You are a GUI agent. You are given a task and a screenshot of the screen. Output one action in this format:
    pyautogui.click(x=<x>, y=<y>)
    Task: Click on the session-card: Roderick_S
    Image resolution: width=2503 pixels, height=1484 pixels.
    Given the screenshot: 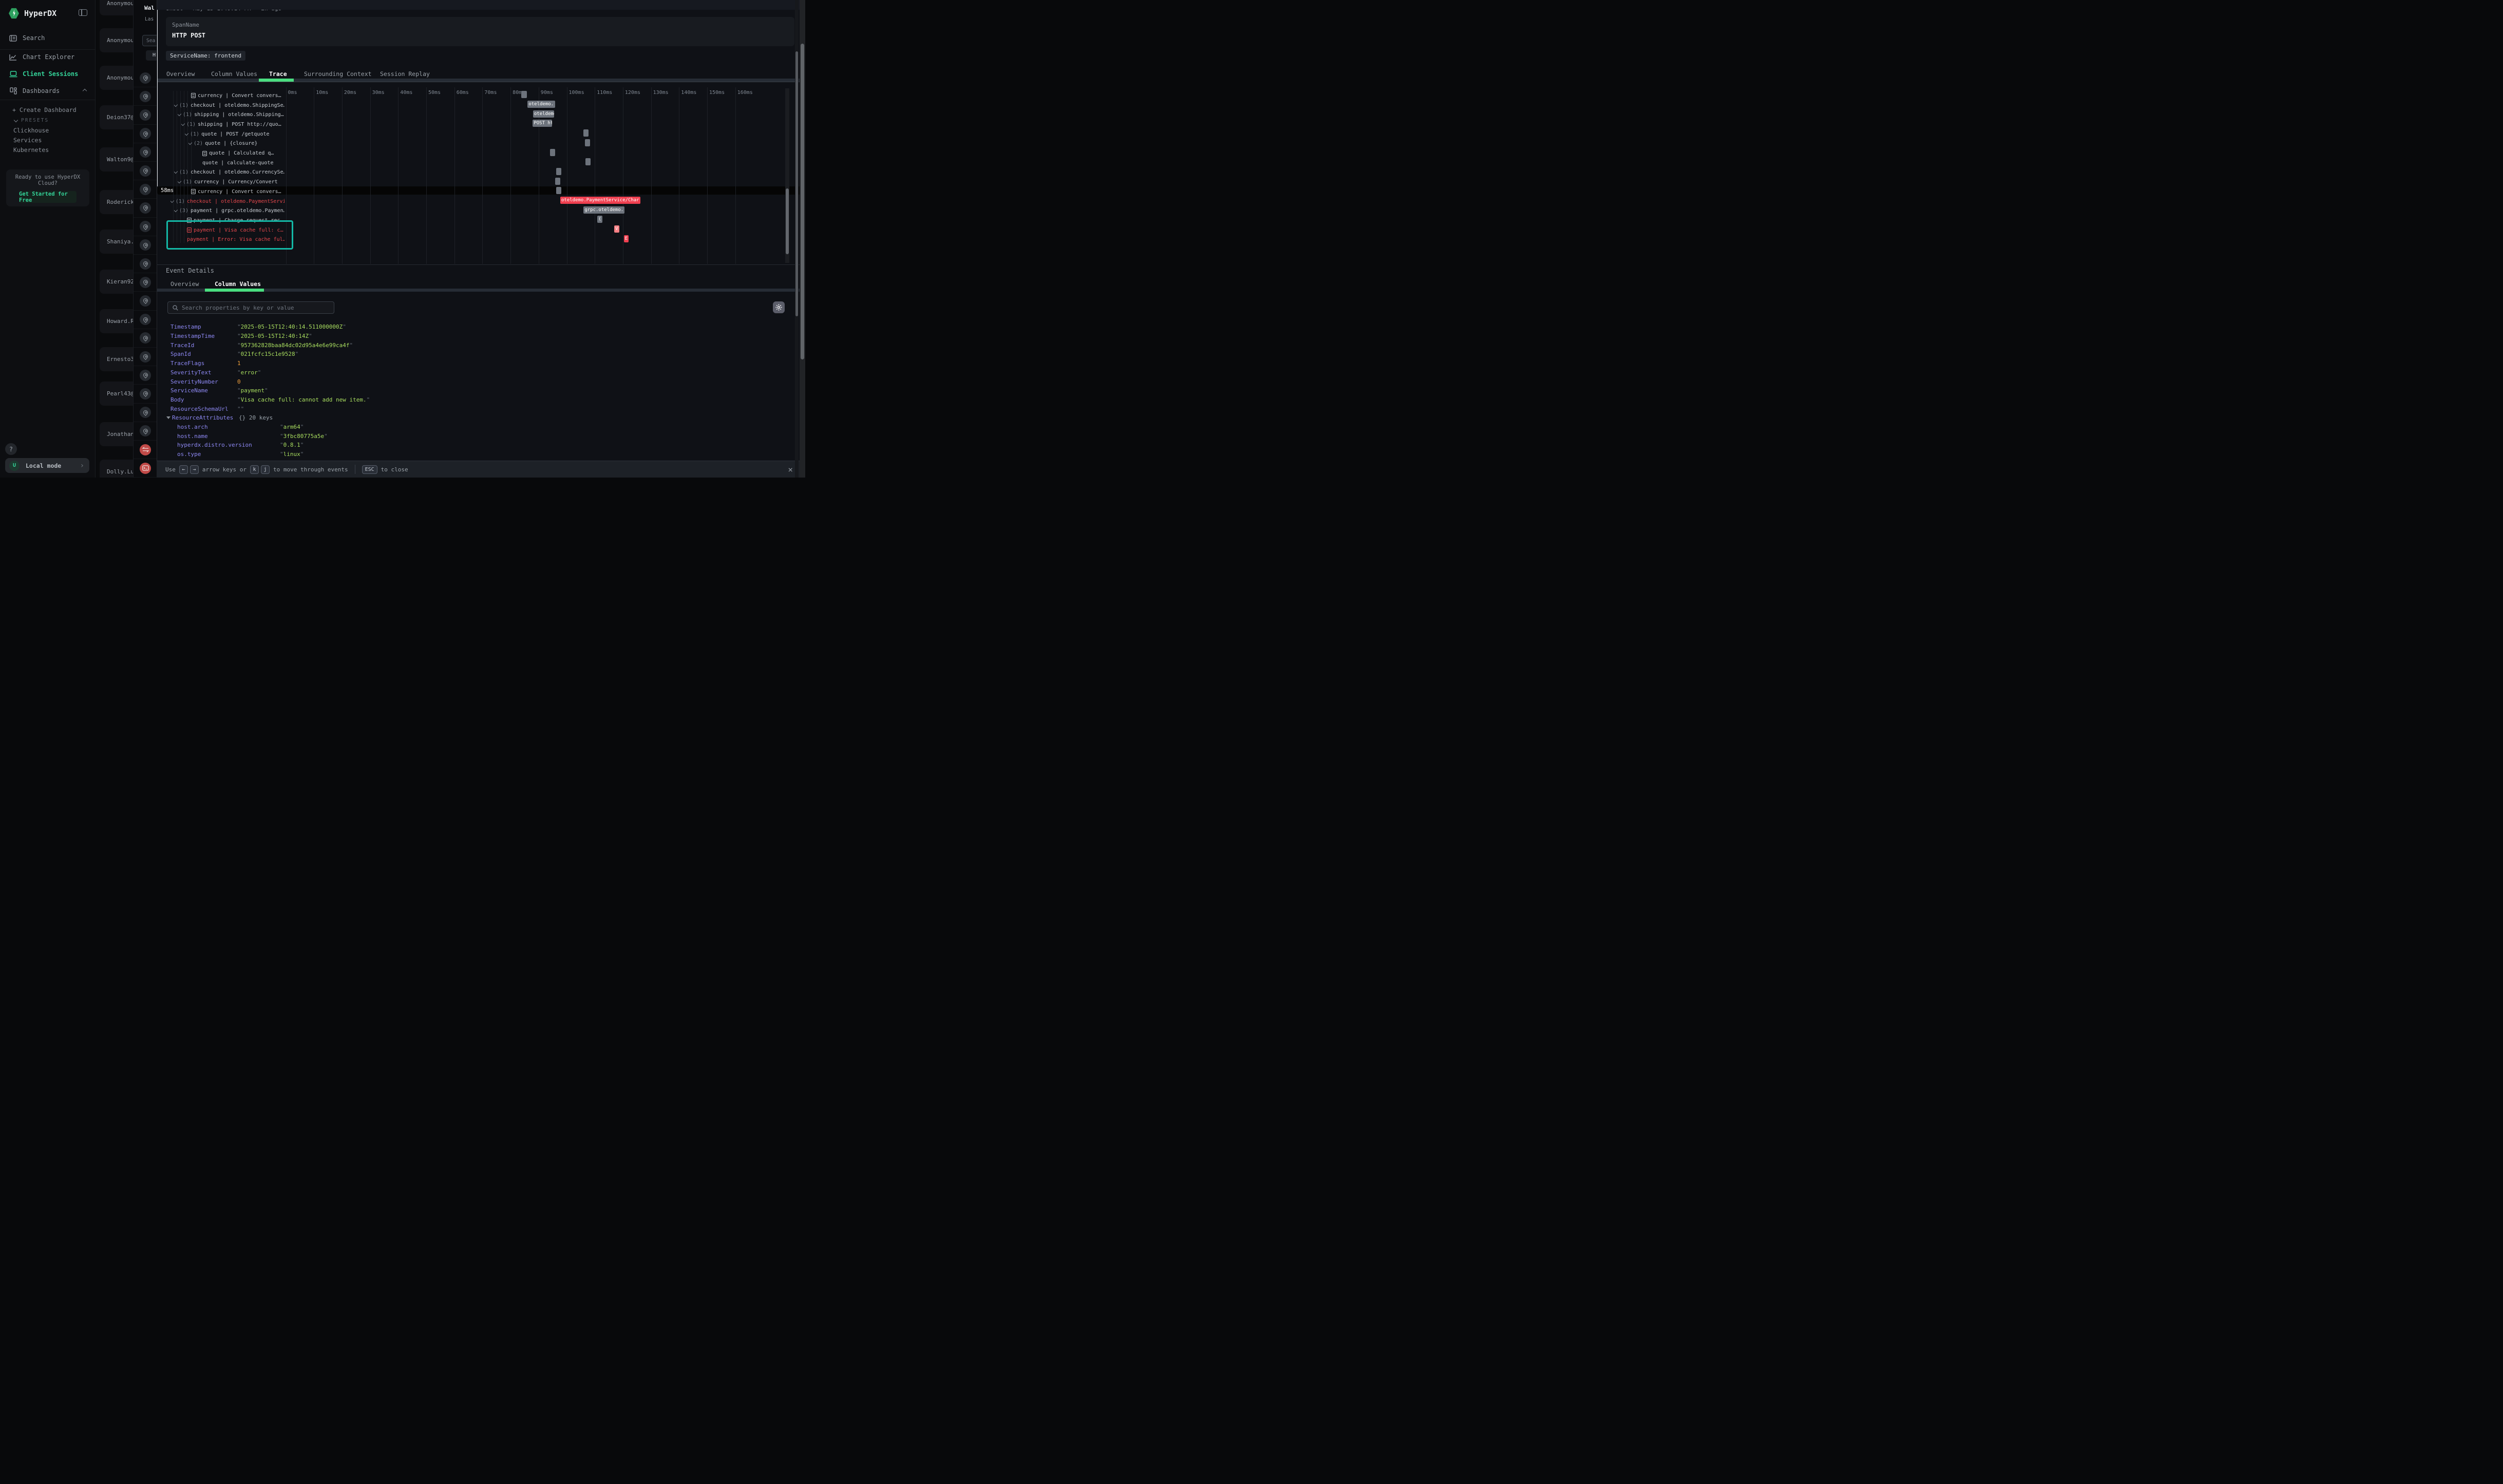 What is the action you would take?
    pyautogui.click(x=116, y=201)
    